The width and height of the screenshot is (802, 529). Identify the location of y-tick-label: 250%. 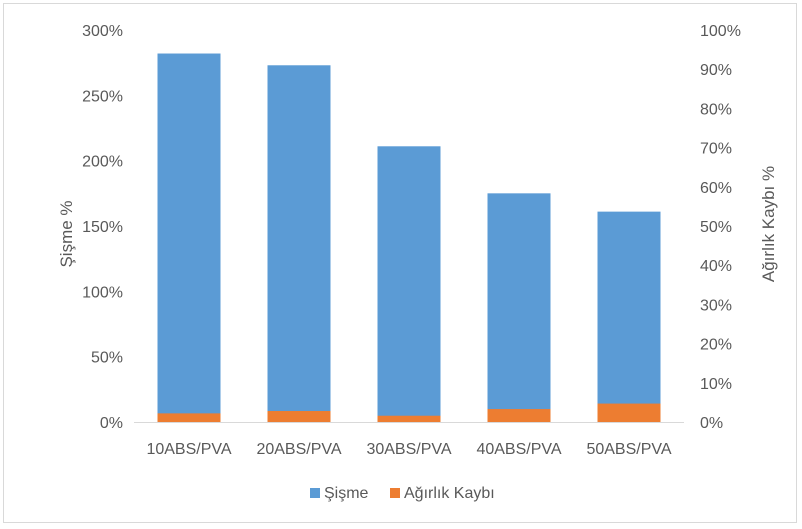
(102, 96).